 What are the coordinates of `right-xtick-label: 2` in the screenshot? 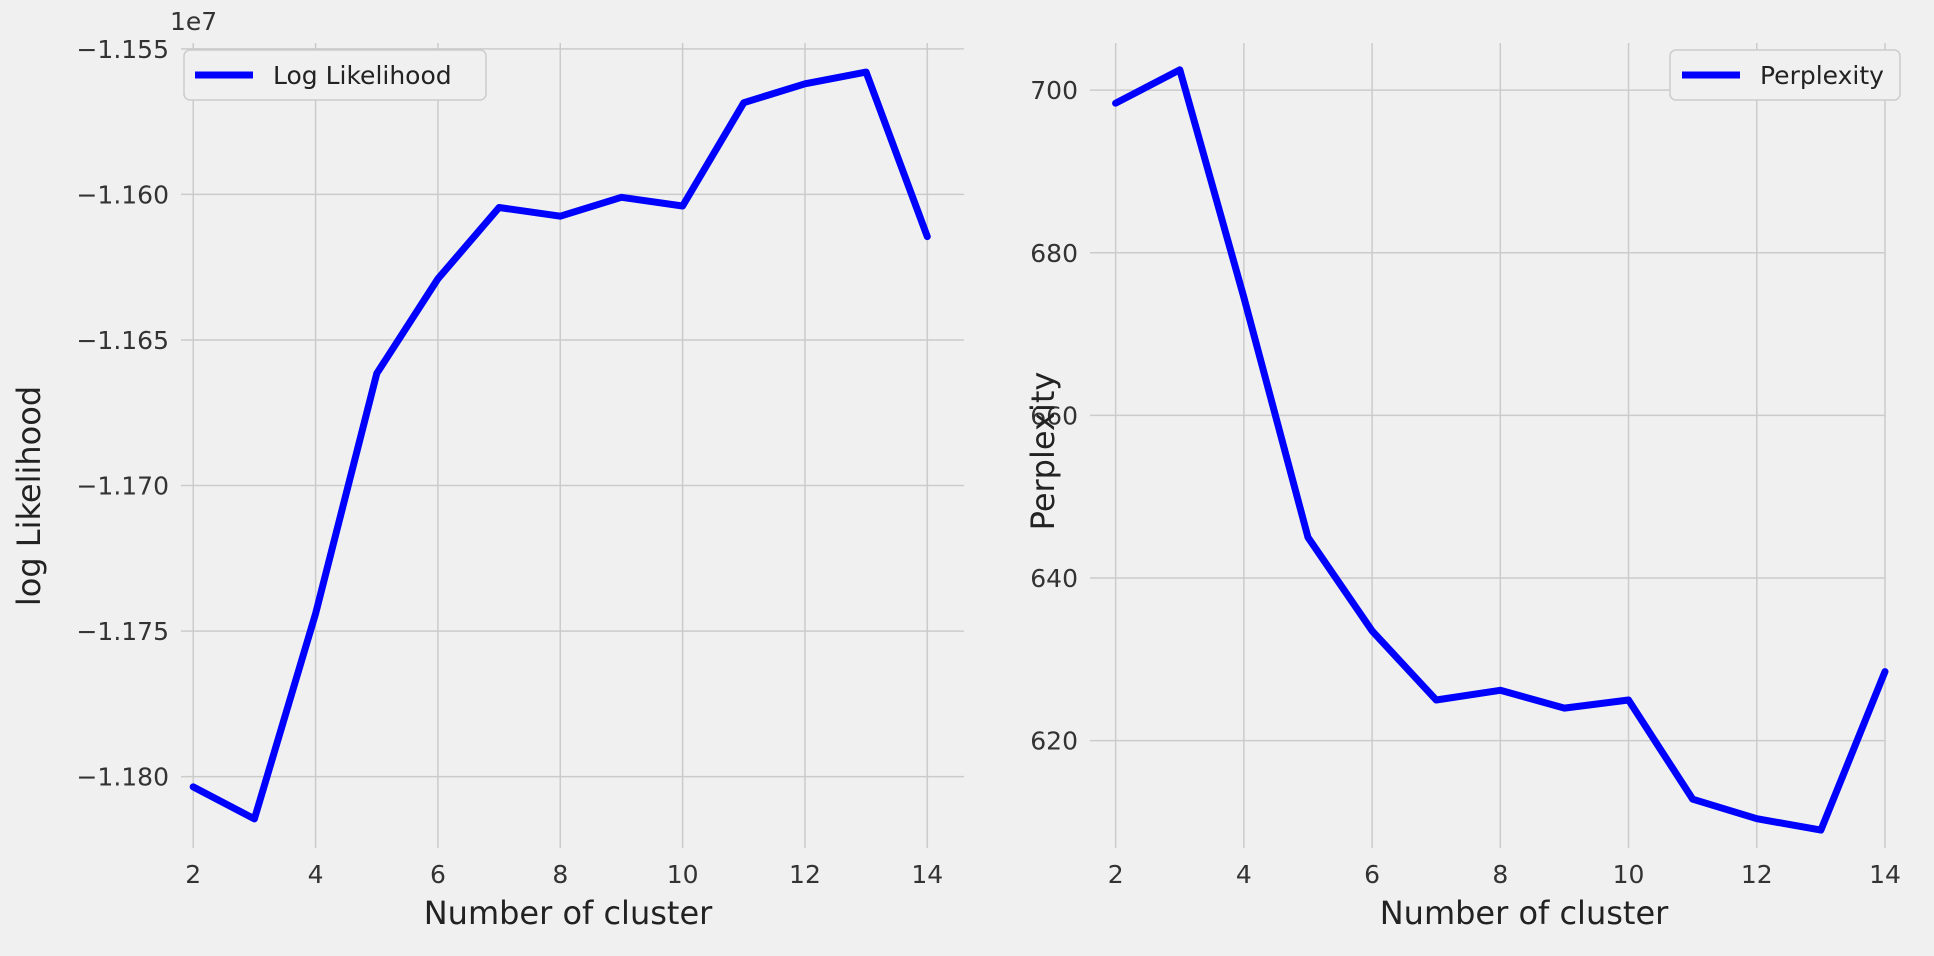 It's located at (1116, 874).